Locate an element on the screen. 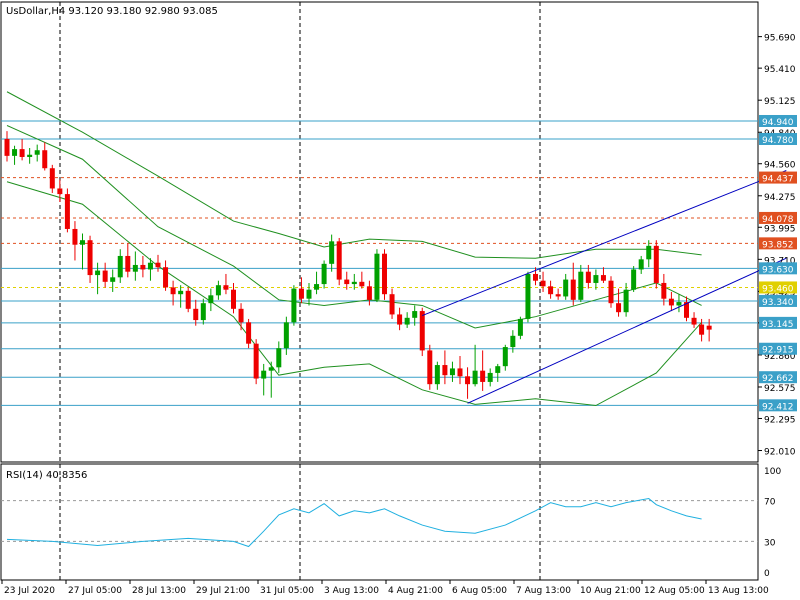 Image resolution: width=800 pixels, height=600 pixels. y-tick-label: 94.560 is located at coordinates (780, 166).